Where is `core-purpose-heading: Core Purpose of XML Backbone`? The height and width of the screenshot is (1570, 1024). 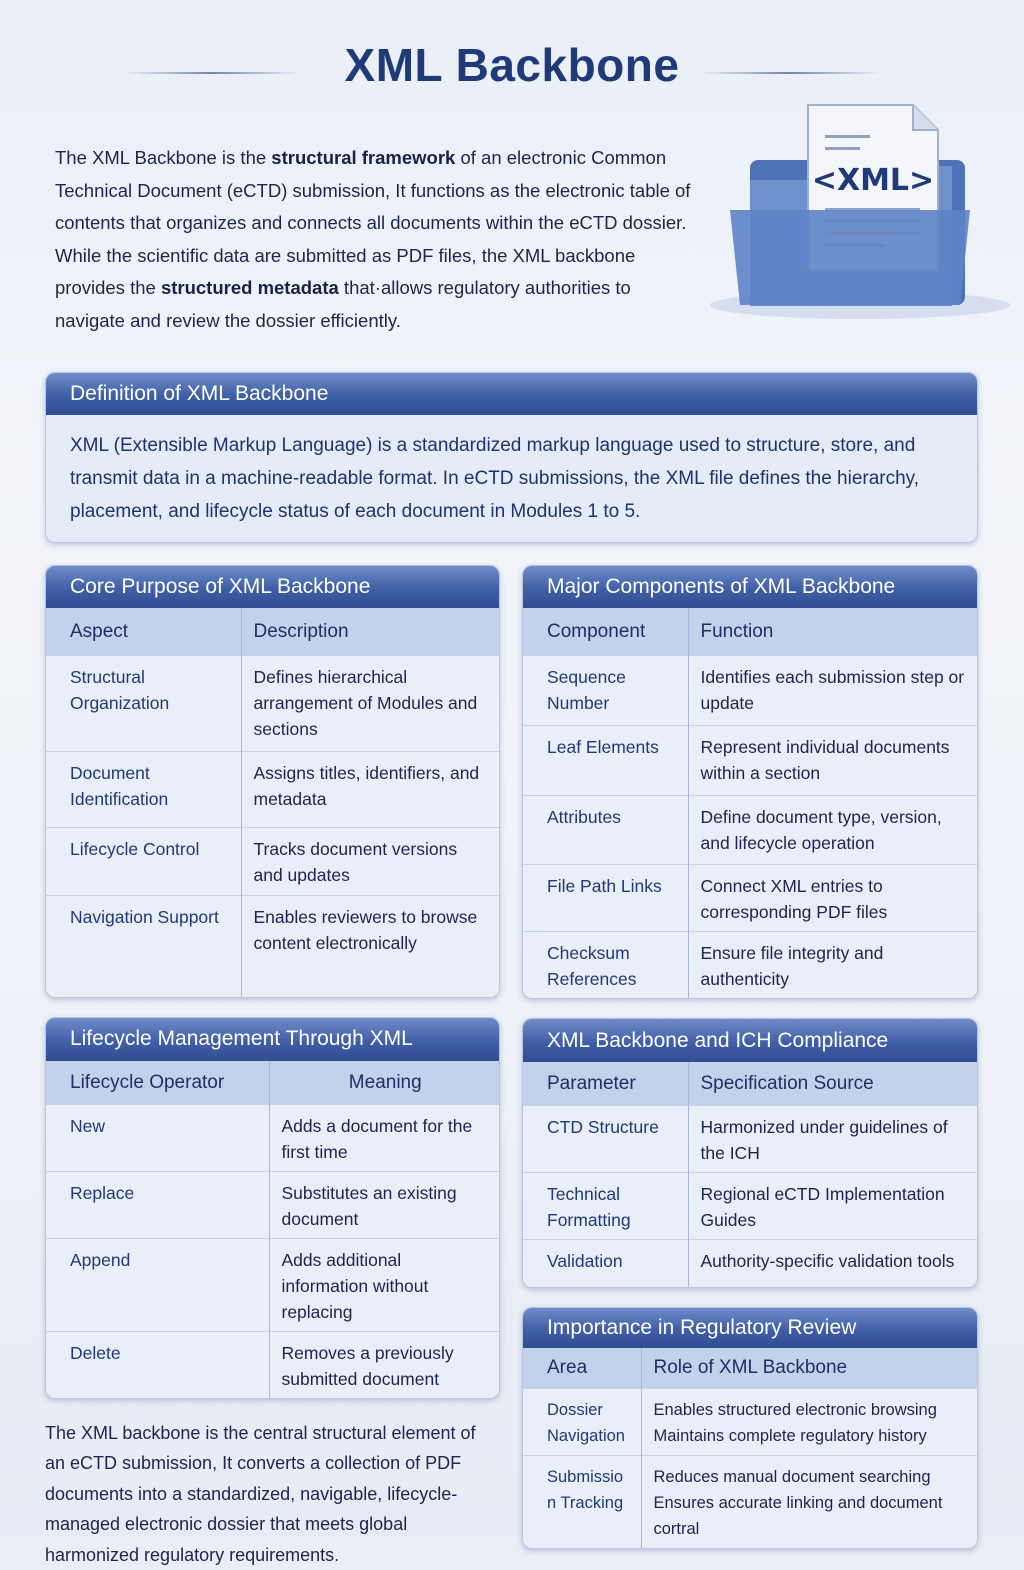
core-purpose-heading: Core Purpose of XML Backbone is located at coordinates (272, 587).